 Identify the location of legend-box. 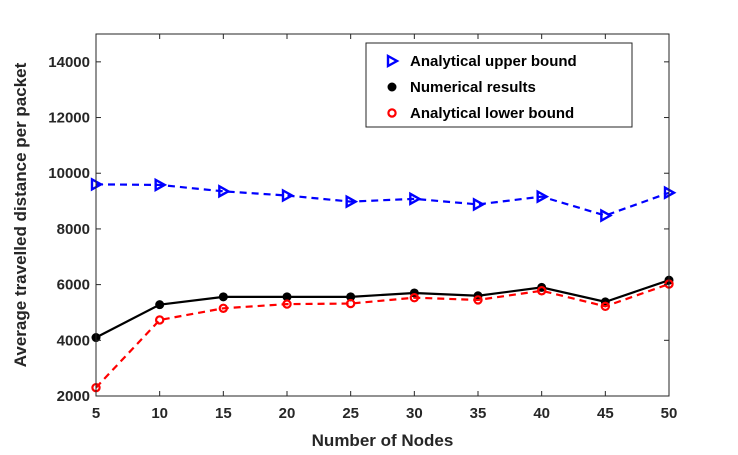
(499, 85).